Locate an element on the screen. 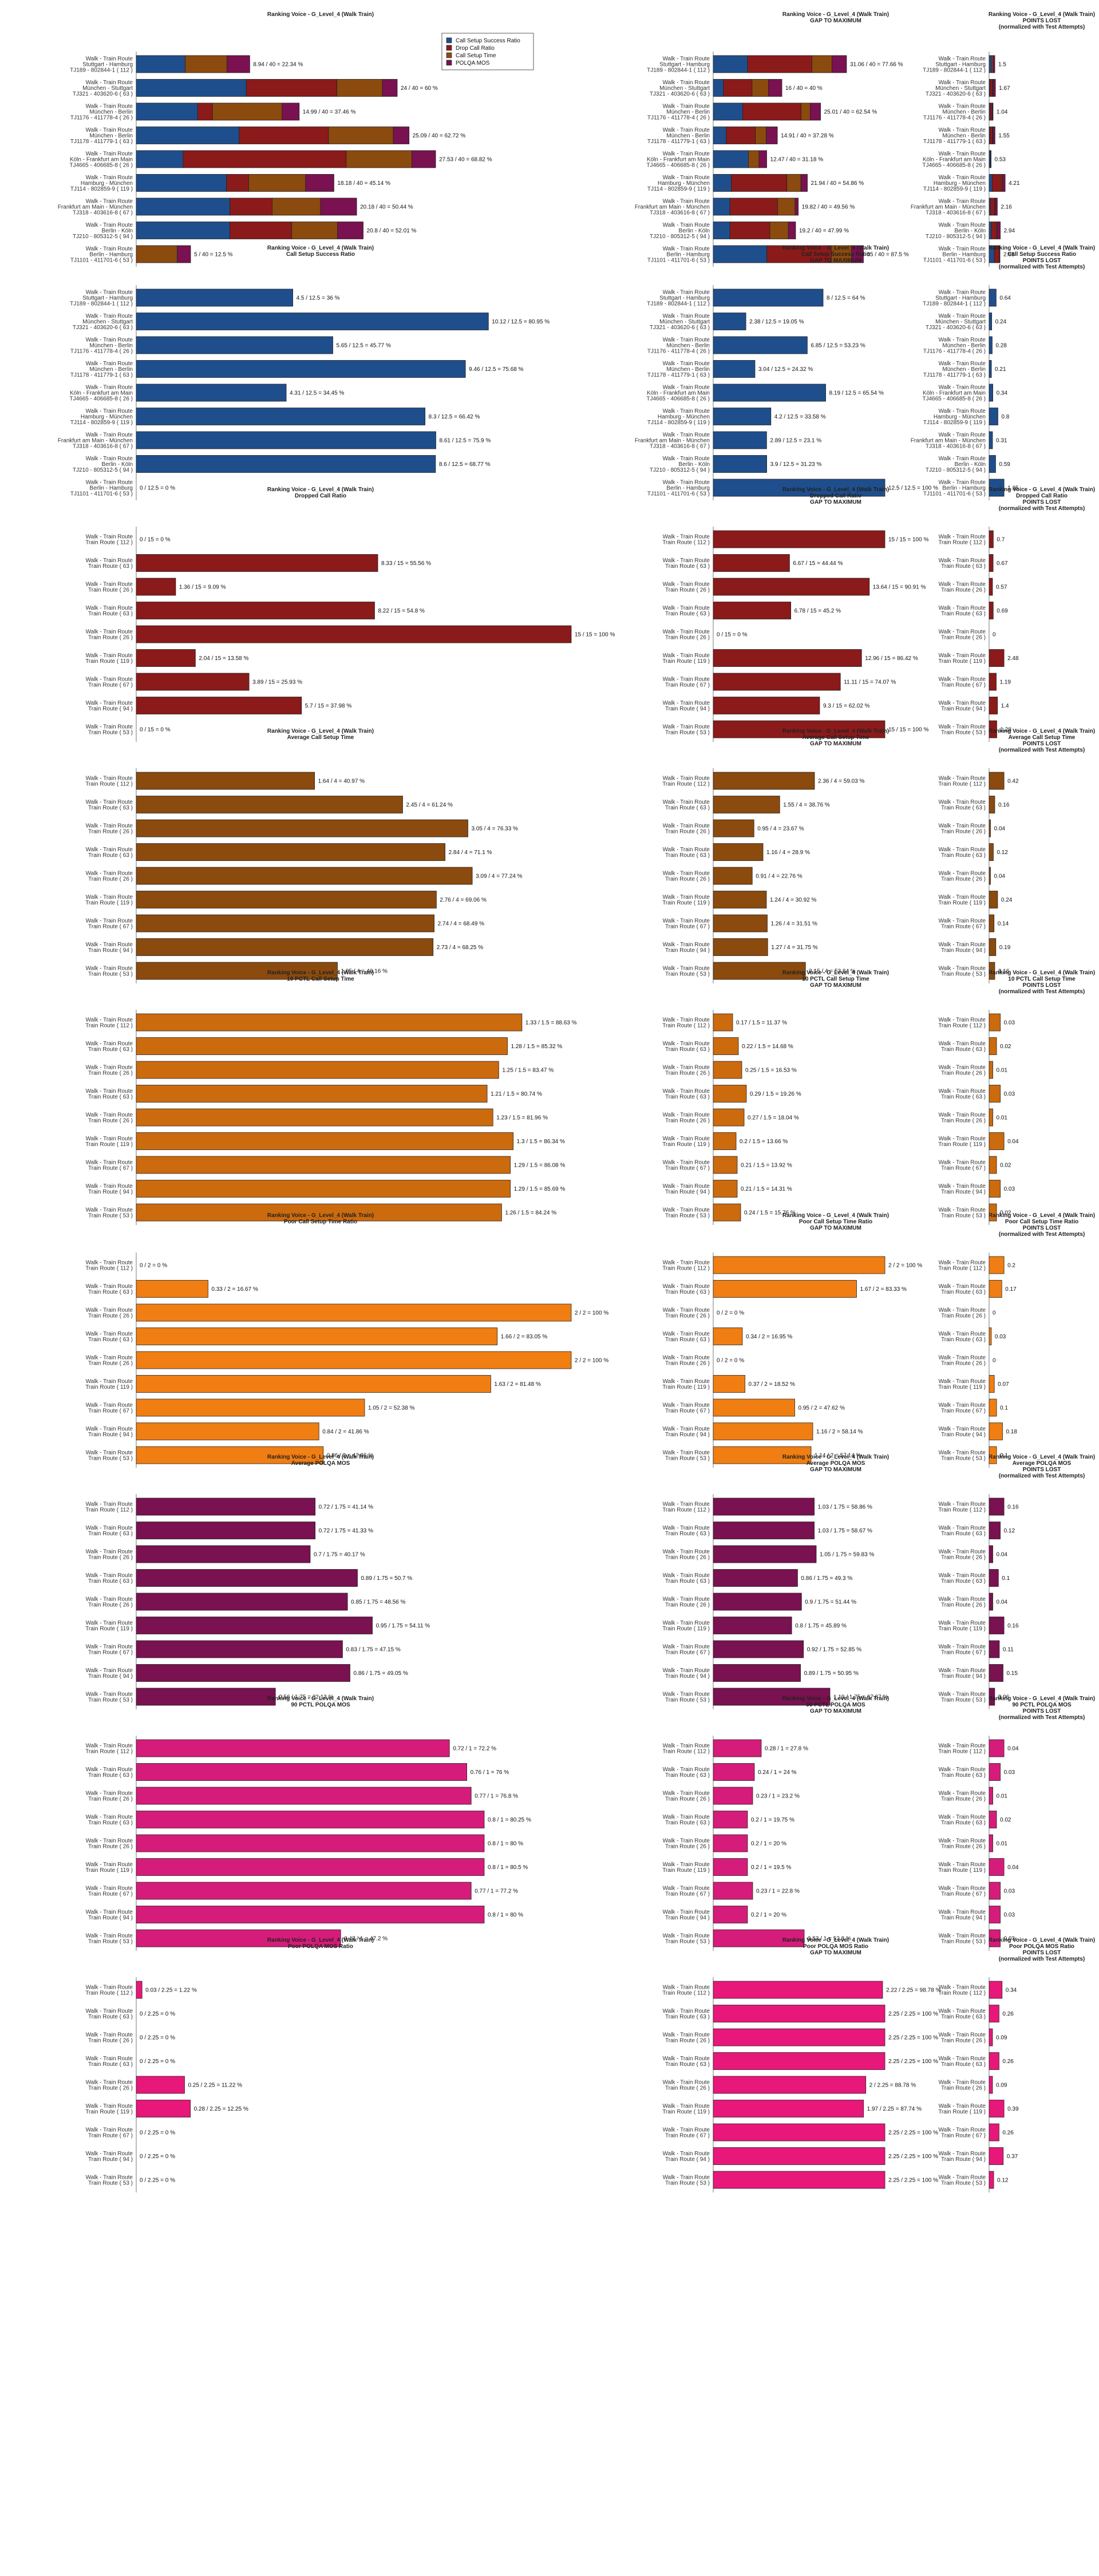 This screenshot has width=1099, height=2576. mos-value-data-label: 0.56 / 1.75 = 32.13 % is located at coordinates (306, 1697).